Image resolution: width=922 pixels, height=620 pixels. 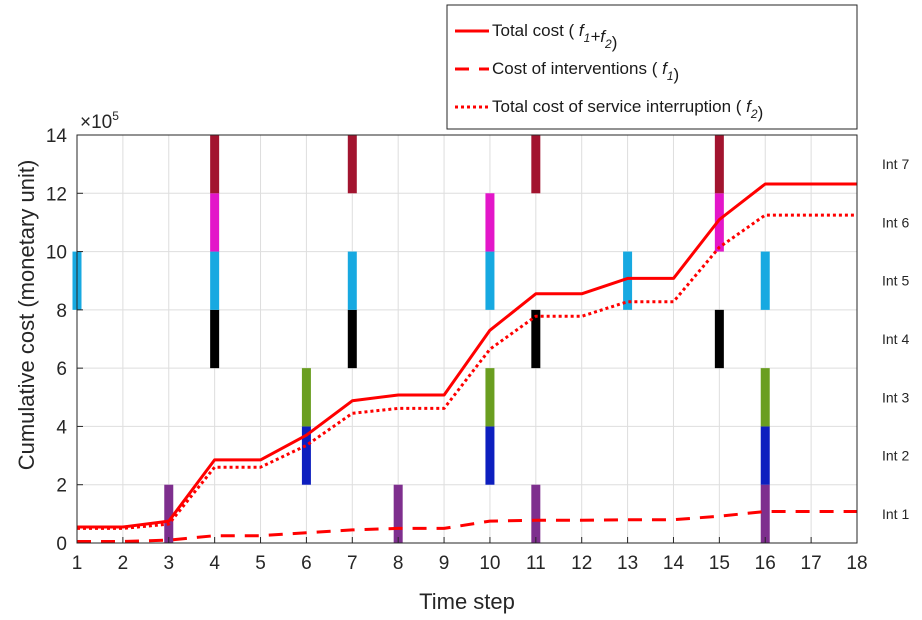 I want to click on legend-box, so click(x=652, y=67).